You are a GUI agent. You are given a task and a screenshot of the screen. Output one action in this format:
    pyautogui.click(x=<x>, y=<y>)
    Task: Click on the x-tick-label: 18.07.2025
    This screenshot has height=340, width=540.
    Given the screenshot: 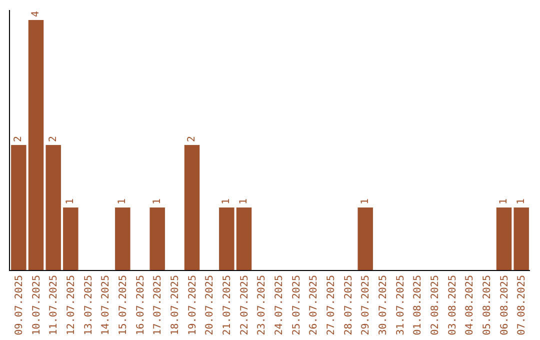 What is the action you would take?
    pyautogui.click(x=175, y=305)
    